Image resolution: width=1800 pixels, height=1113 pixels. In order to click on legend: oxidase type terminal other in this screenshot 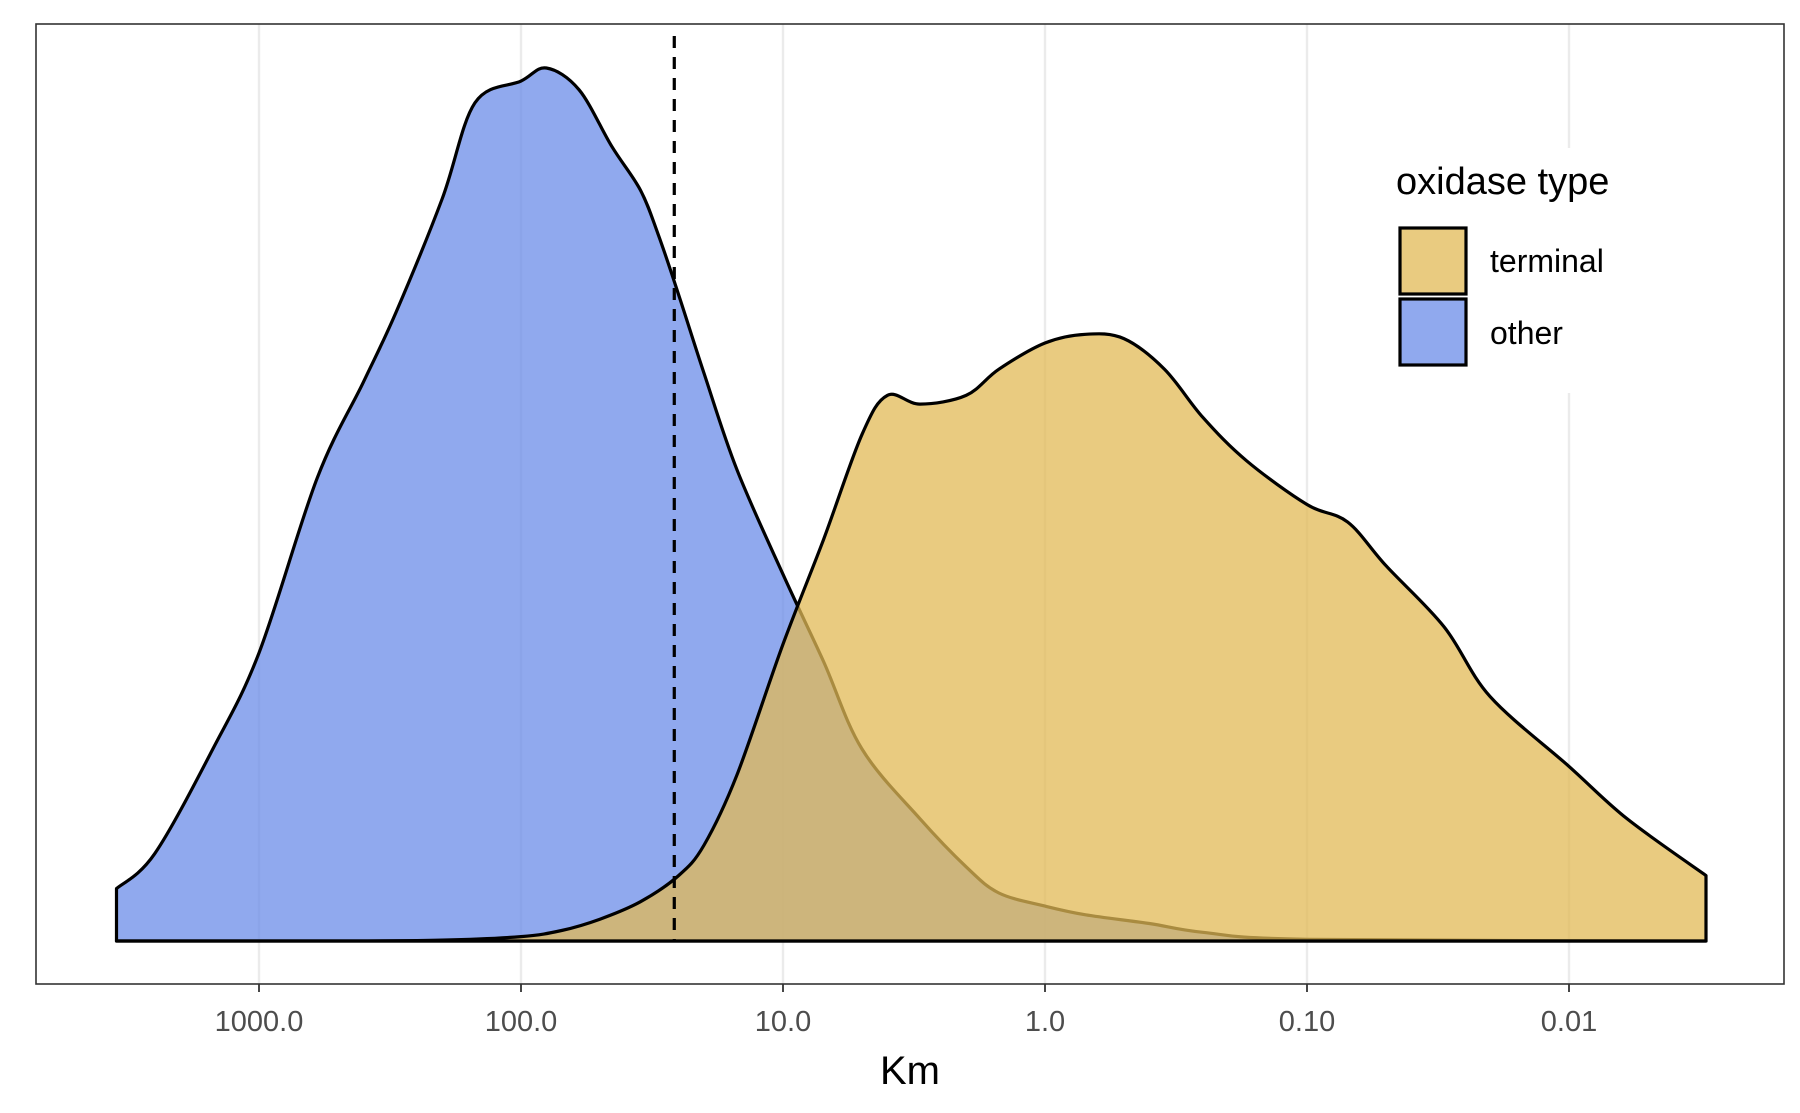, I will do `click(1536, 270)`.